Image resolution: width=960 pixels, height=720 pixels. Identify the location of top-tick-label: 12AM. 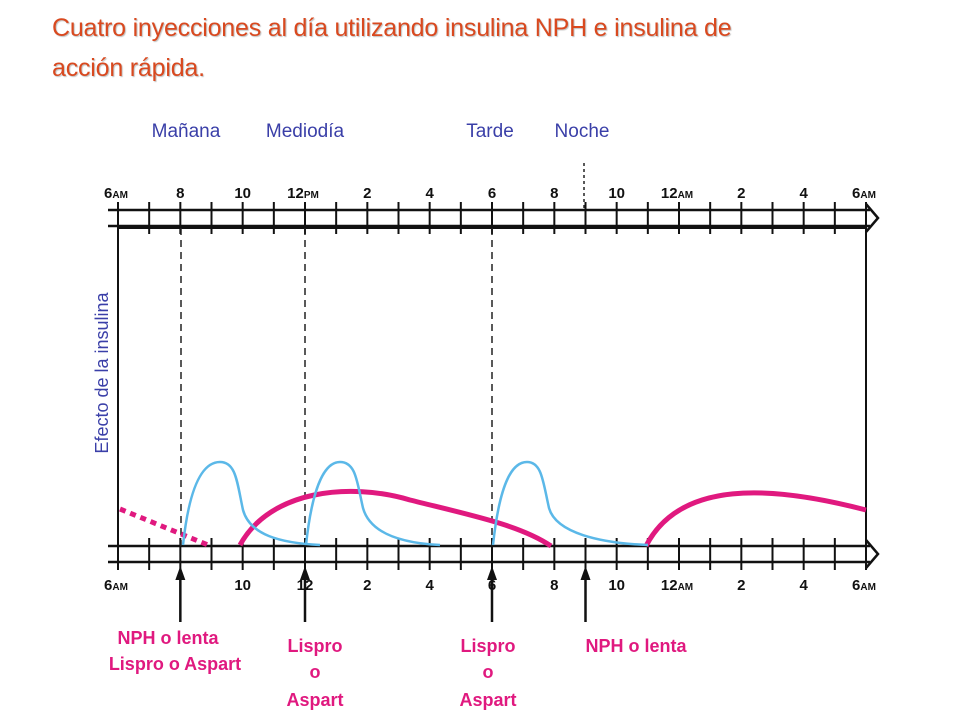
(677, 193).